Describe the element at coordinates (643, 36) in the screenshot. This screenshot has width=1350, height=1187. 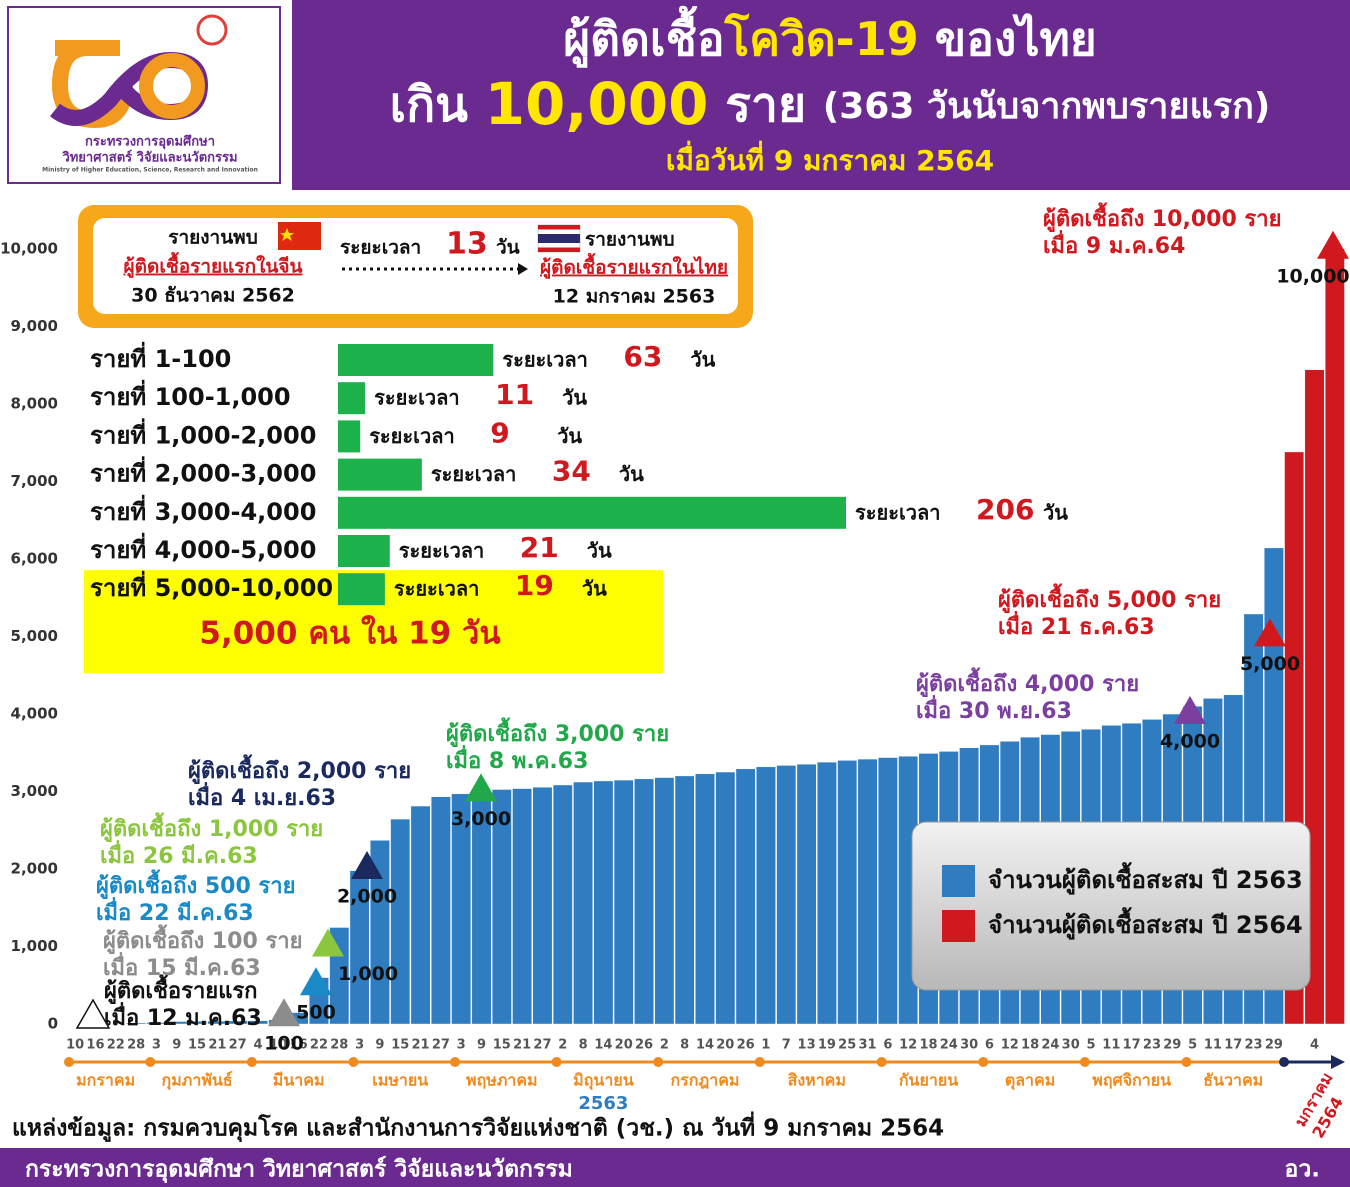
I see `title-part: ผู้ติดเชื้อ` at that location.